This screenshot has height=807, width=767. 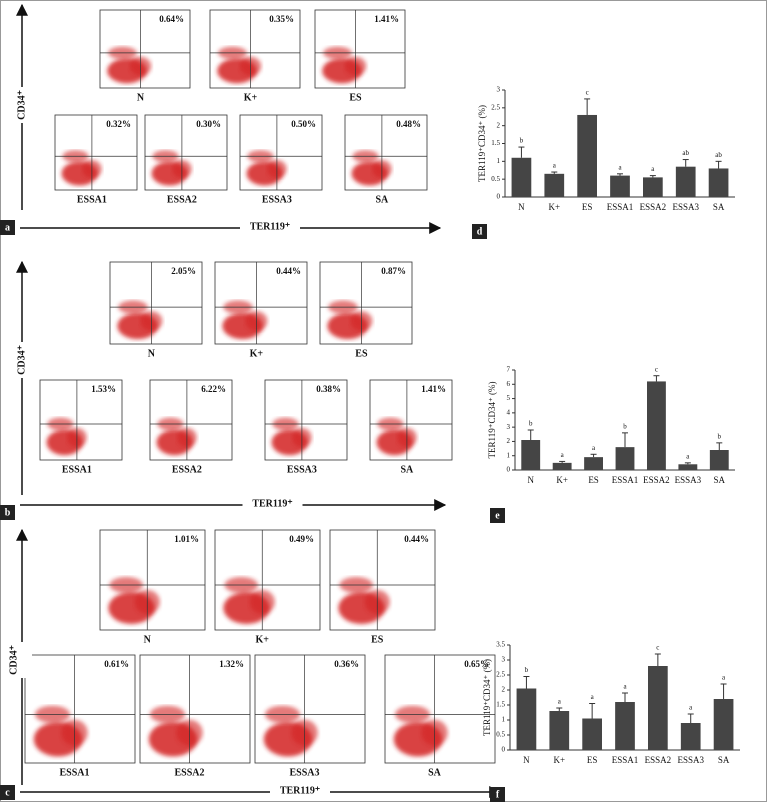 What do you see at coordinates (208, 124) in the screenshot?
I see `plot-percent: 0.30%` at bounding box center [208, 124].